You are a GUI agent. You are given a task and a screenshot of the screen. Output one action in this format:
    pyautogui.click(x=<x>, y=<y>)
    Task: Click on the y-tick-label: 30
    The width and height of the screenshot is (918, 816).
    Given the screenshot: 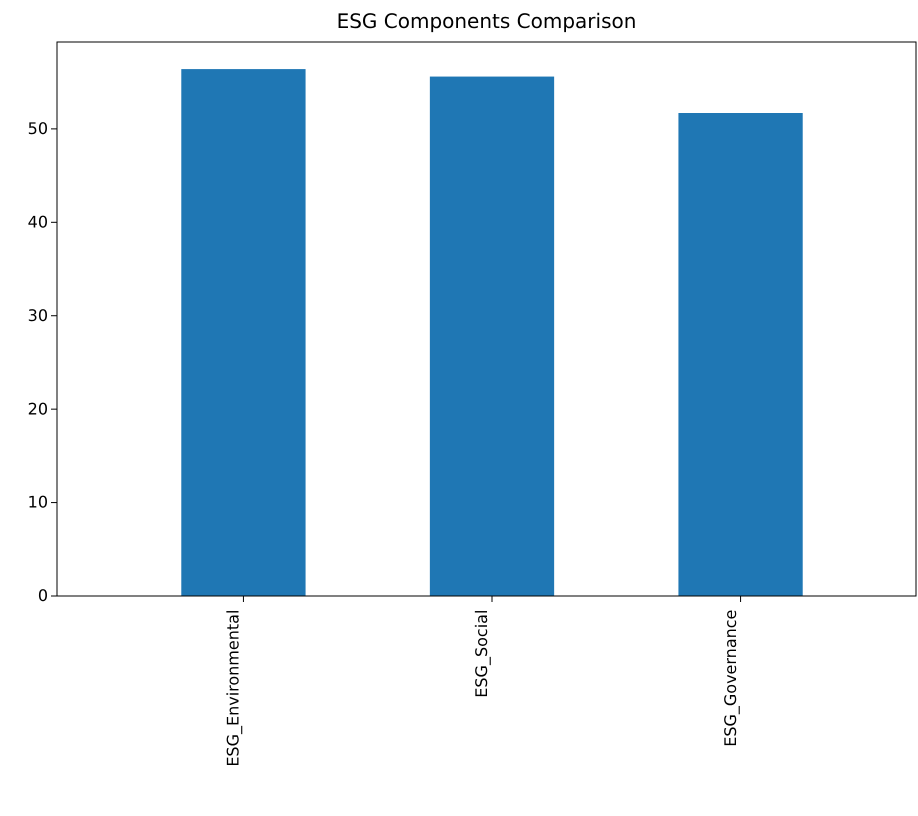 What is the action you would take?
    pyautogui.click(x=38, y=315)
    